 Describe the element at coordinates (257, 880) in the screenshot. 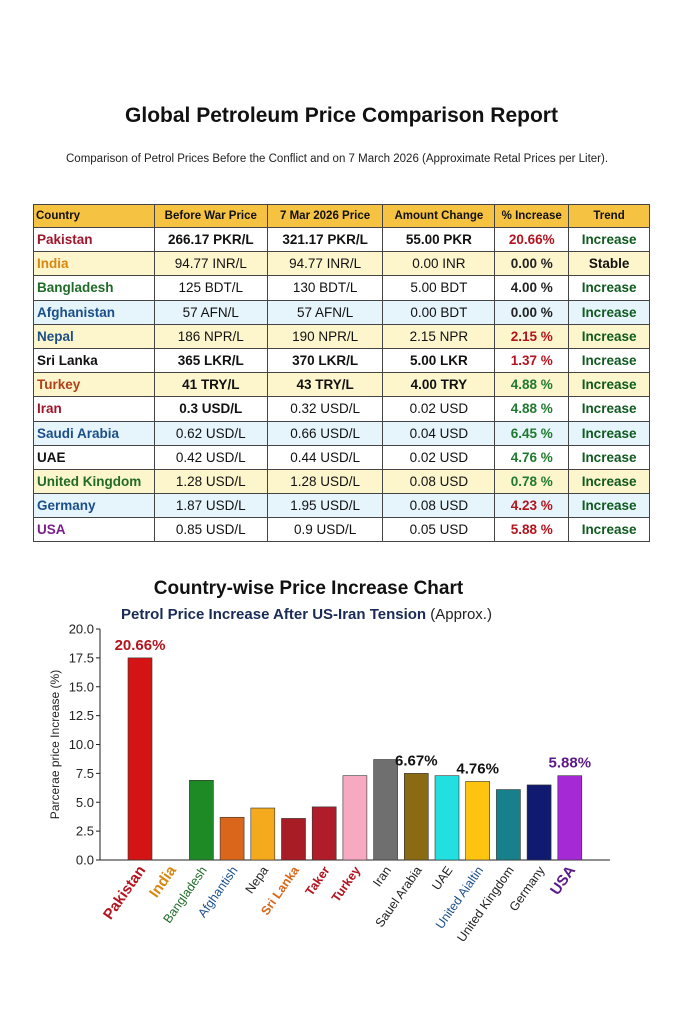

I see `x-tick-label: Nepa` at that location.